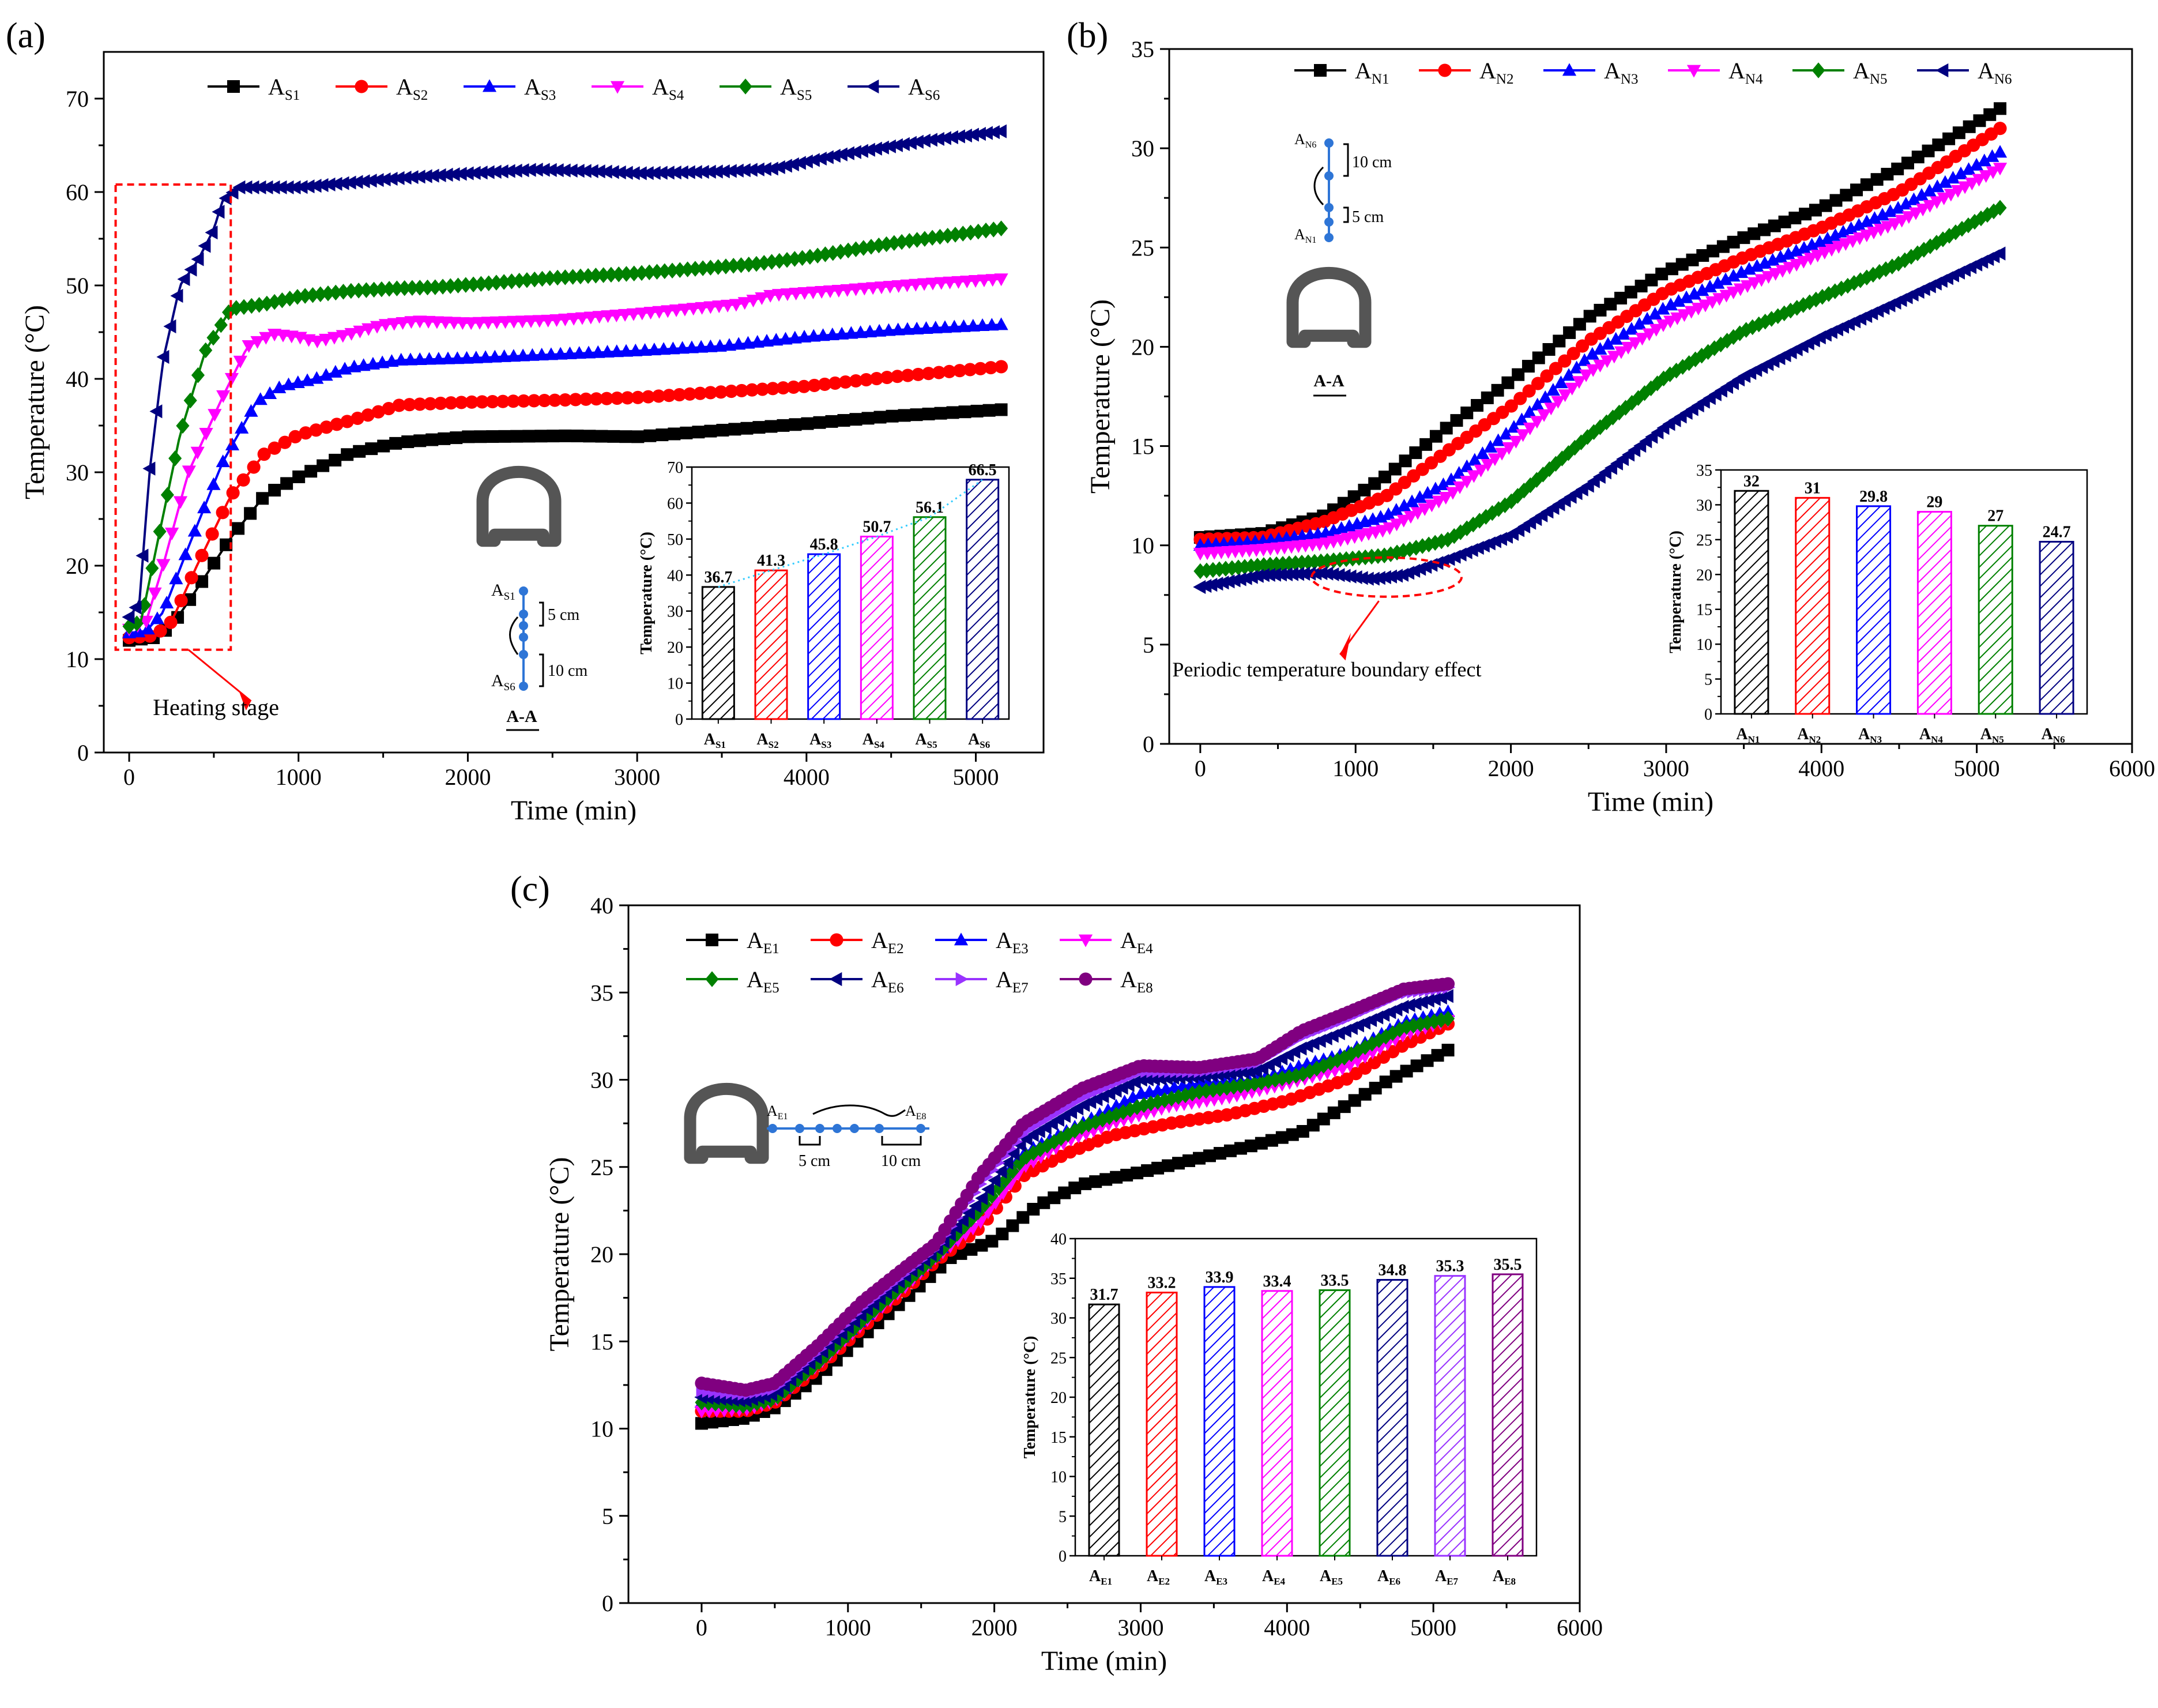 This screenshot has width=2158, height=1708. Describe the element at coordinates (1408, 1005) in the screenshot. I see `data-point-e6` at that location.